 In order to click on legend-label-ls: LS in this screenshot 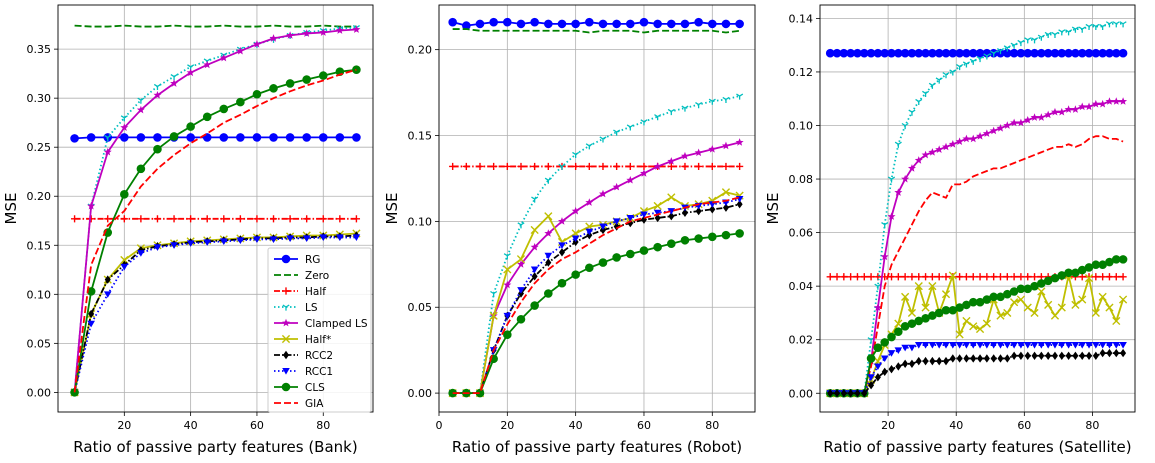, I will do `click(311, 308)`.